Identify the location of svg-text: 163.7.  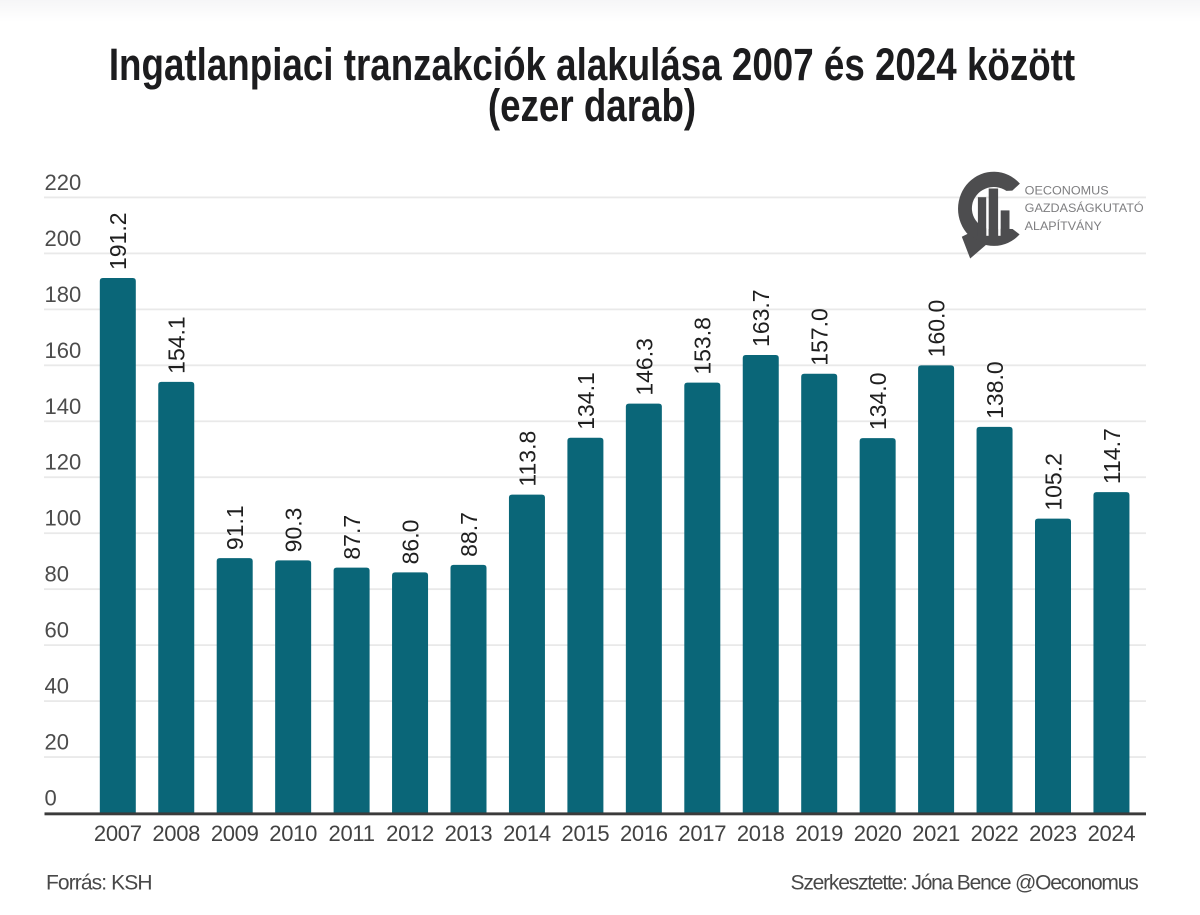
(761, 318).